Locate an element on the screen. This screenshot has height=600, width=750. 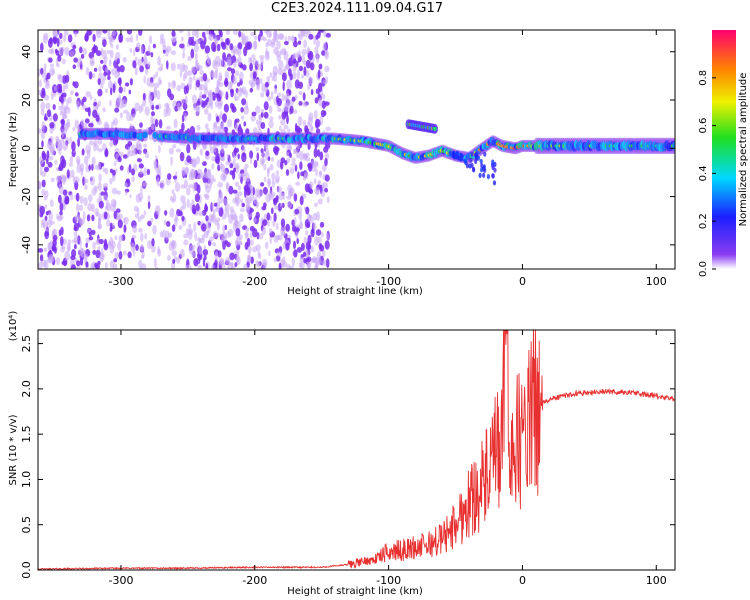
x-axis-label: Height of straight line (km) is located at coordinates (355, 291).